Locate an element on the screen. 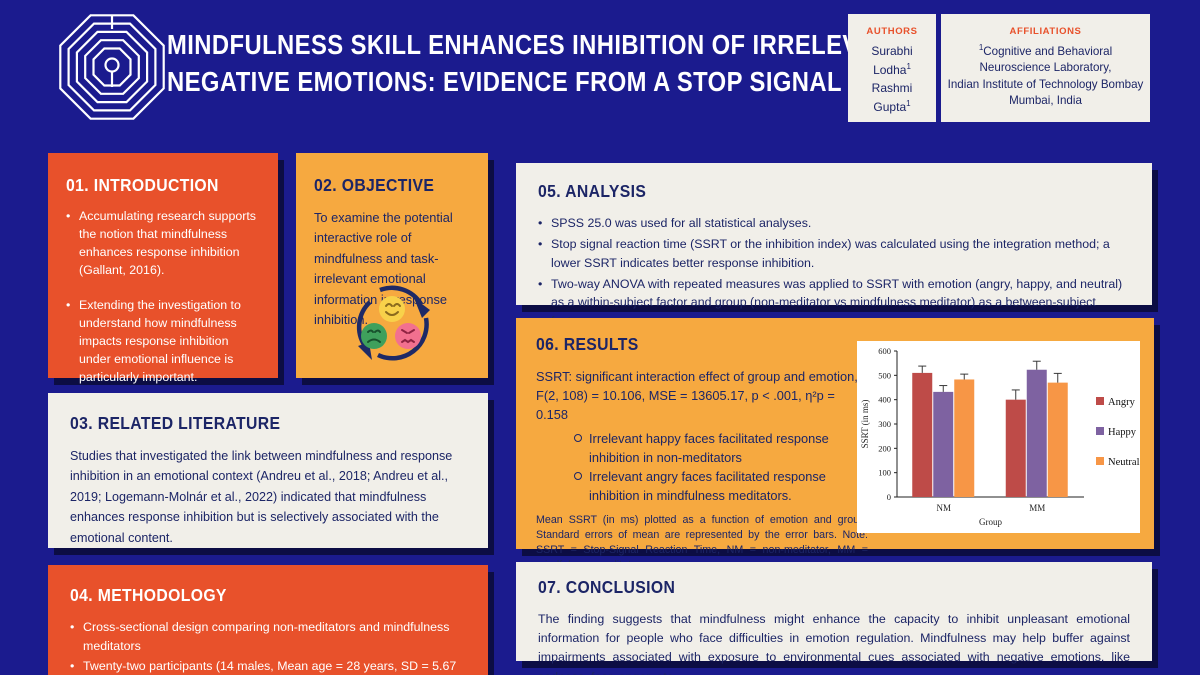 Image resolution: width=1200 pixels, height=675 pixels. related-literature-heading: 03. RELATED LITERATURE is located at coordinates (175, 423).